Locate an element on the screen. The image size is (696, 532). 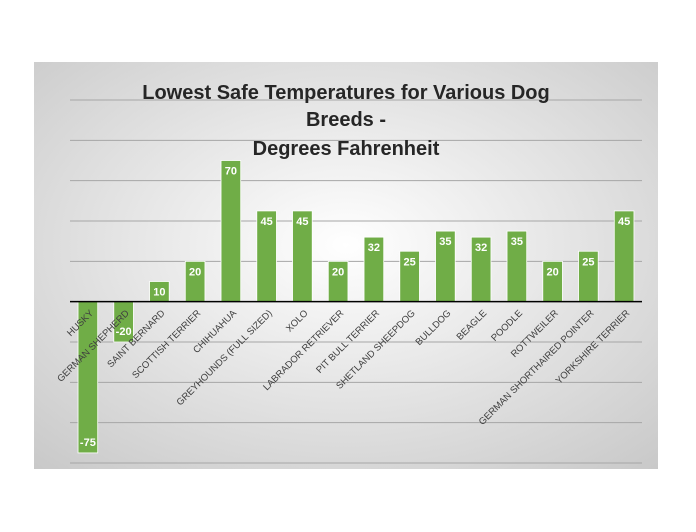
chart-title-line-2: Breeds - is located at coordinates (346, 120).